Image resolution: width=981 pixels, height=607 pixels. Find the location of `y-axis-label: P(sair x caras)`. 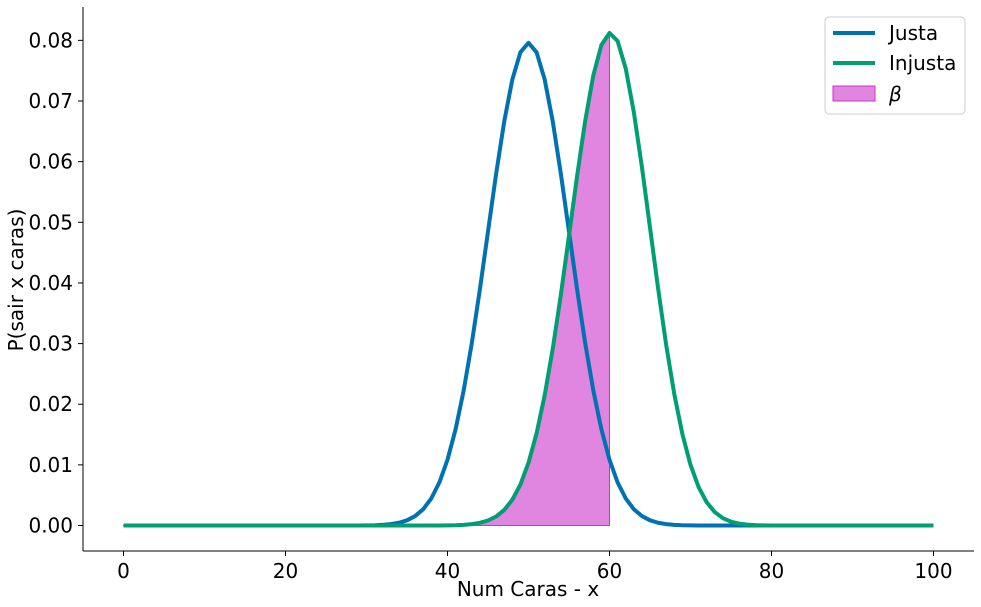

y-axis-label: P(sair x caras) is located at coordinates (16, 280).